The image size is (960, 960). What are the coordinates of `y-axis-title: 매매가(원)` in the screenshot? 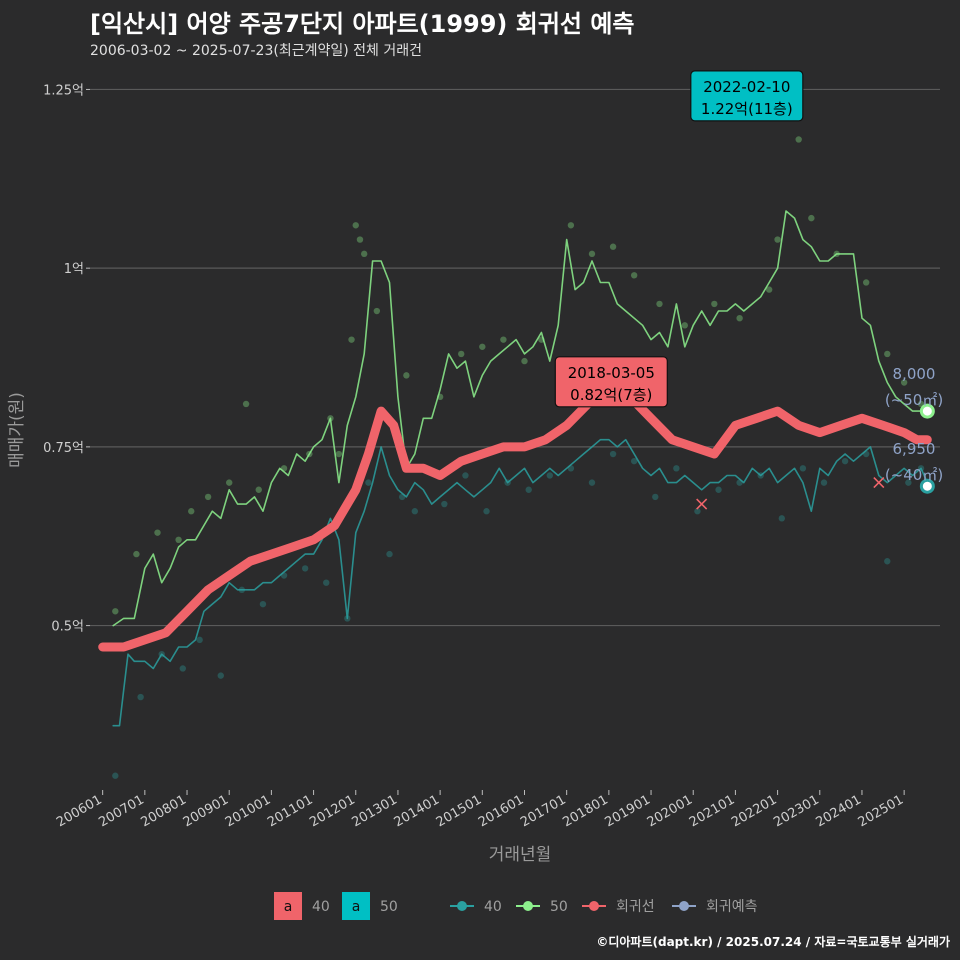 It's located at (17, 430).